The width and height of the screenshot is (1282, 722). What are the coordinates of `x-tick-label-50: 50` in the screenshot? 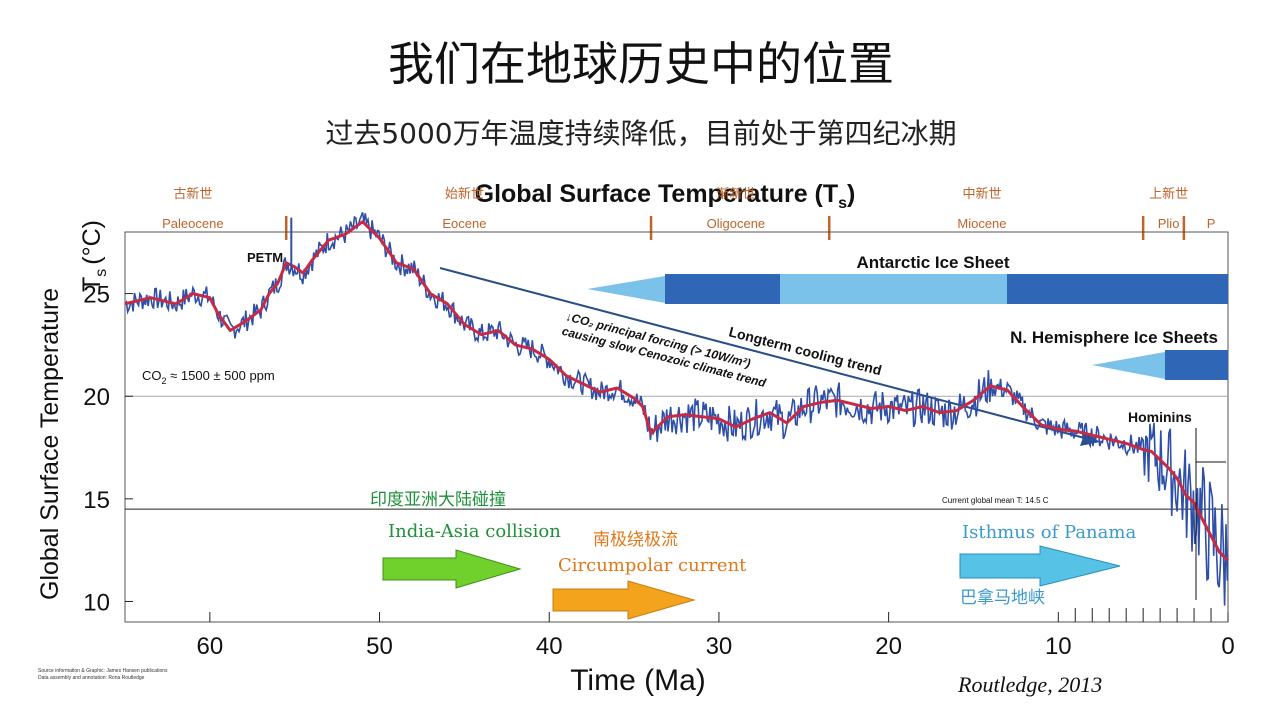 It's located at (379, 646).